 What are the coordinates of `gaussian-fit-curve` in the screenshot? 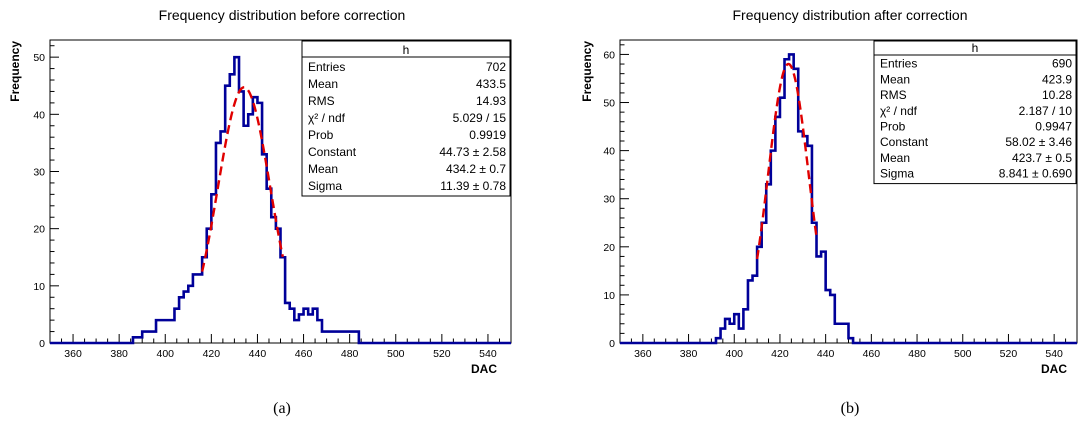 It's located at (242, 179).